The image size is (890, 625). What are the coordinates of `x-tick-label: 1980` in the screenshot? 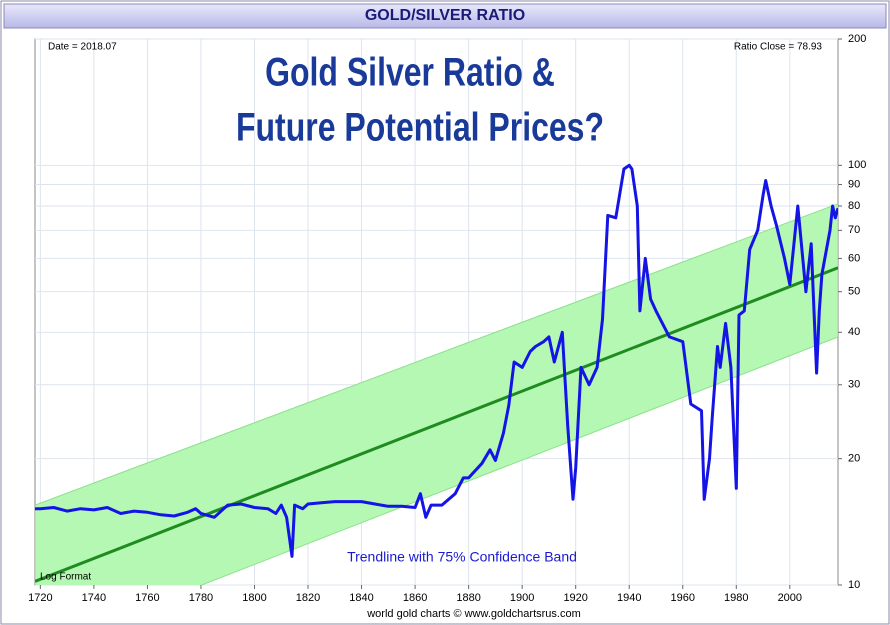 It's located at (736, 598).